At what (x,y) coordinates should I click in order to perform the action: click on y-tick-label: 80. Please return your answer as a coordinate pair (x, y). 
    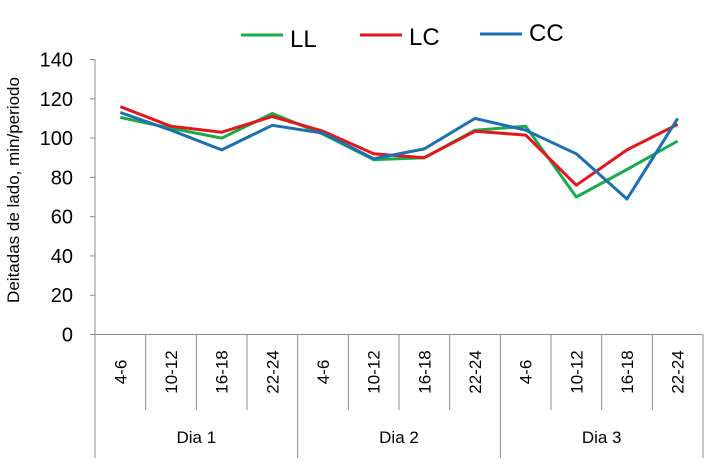
    Looking at the image, I should click on (62, 178).